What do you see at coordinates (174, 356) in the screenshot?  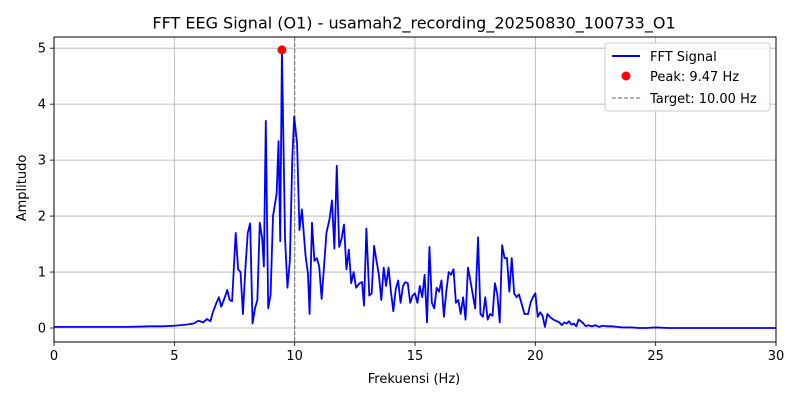 I see `x-tick-label: 5` at bounding box center [174, 356].